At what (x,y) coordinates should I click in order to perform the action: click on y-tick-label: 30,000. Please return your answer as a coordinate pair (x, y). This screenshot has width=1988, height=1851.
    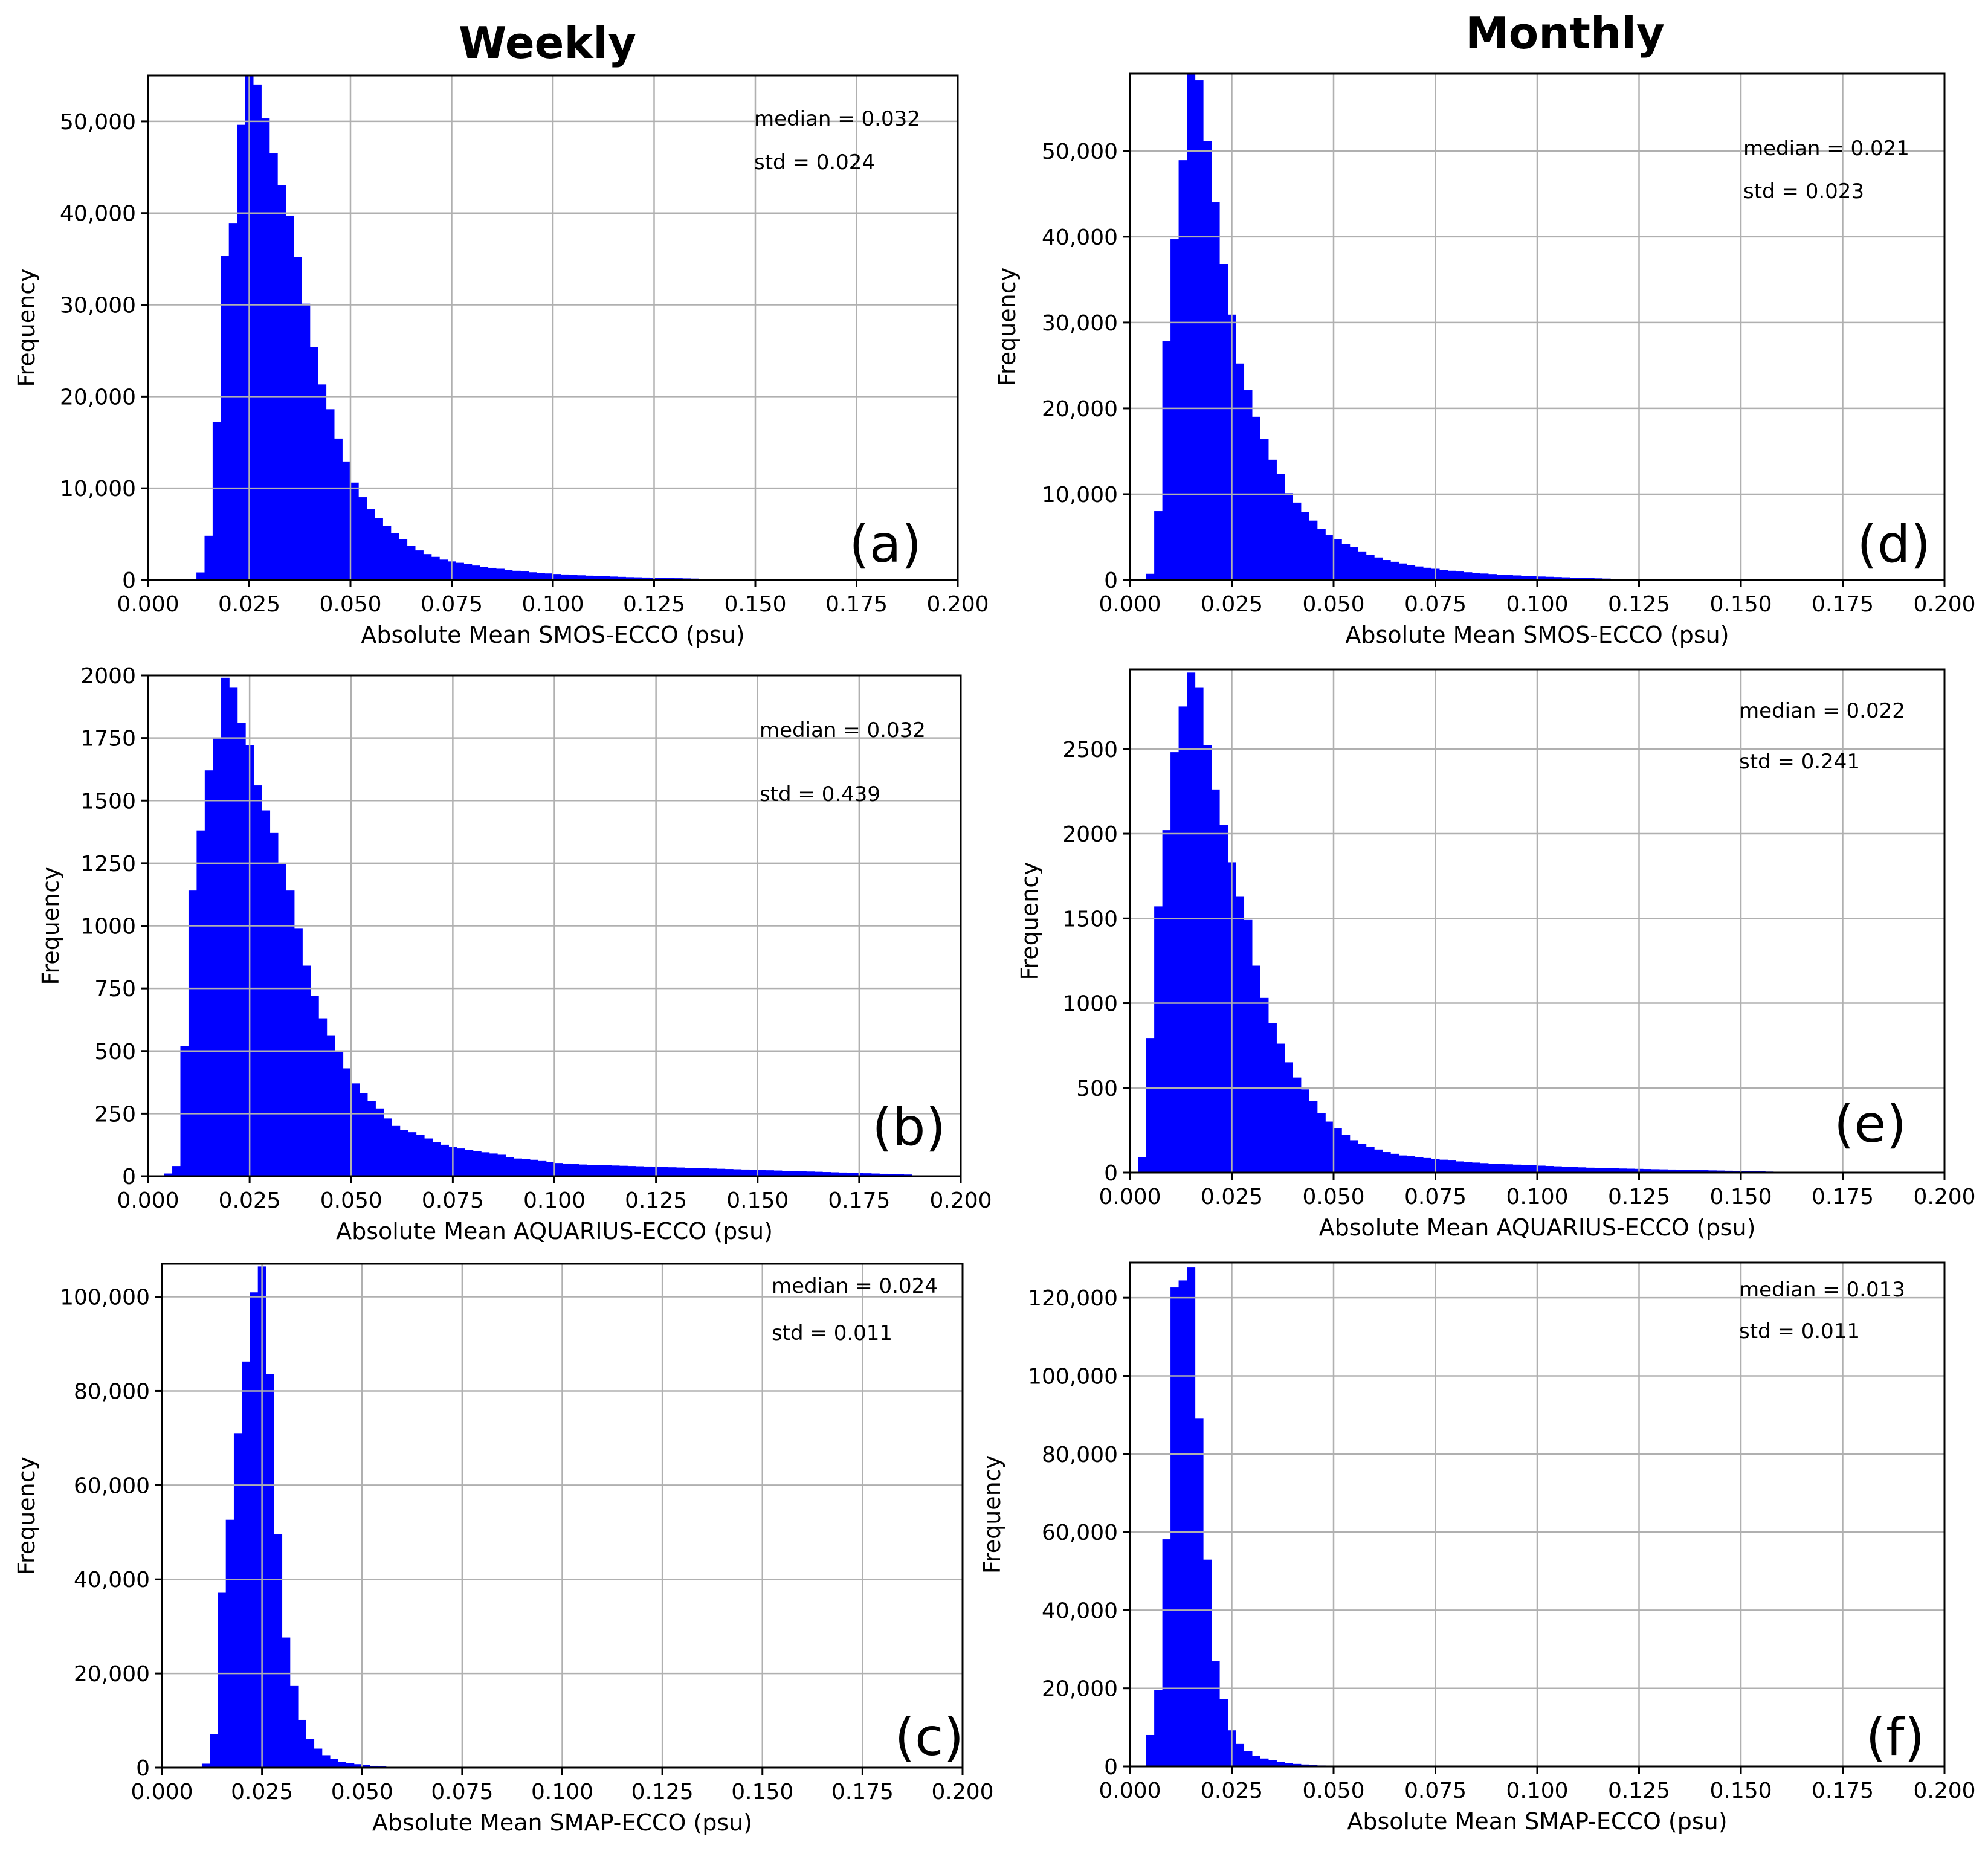
    Looking at the image, I should click on (1080, 323).